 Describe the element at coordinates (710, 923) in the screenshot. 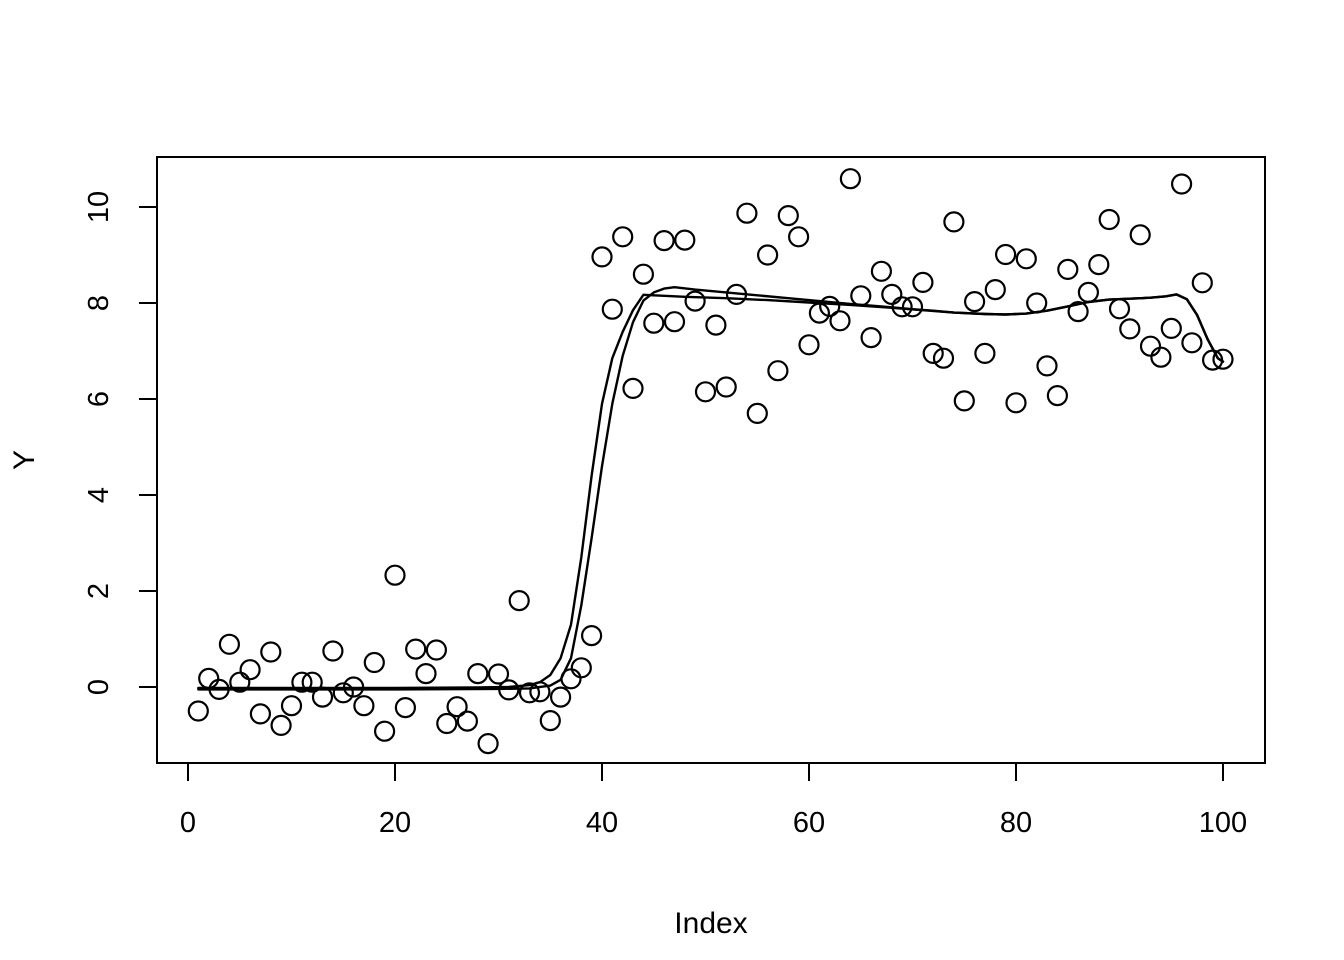

I see `x-axis-title: Index` at that location.